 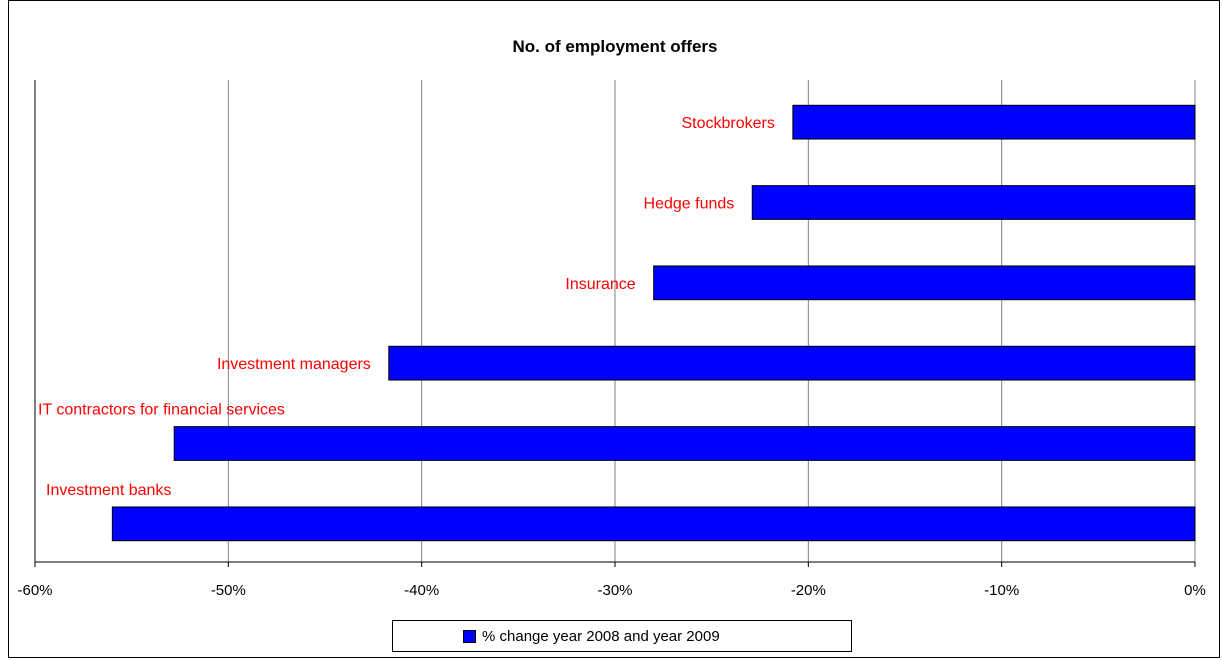 What do you see at coordinates (689, 204) in the screenshot?
I see `category-label: Hedge funds` at bounding box center [689, 204].